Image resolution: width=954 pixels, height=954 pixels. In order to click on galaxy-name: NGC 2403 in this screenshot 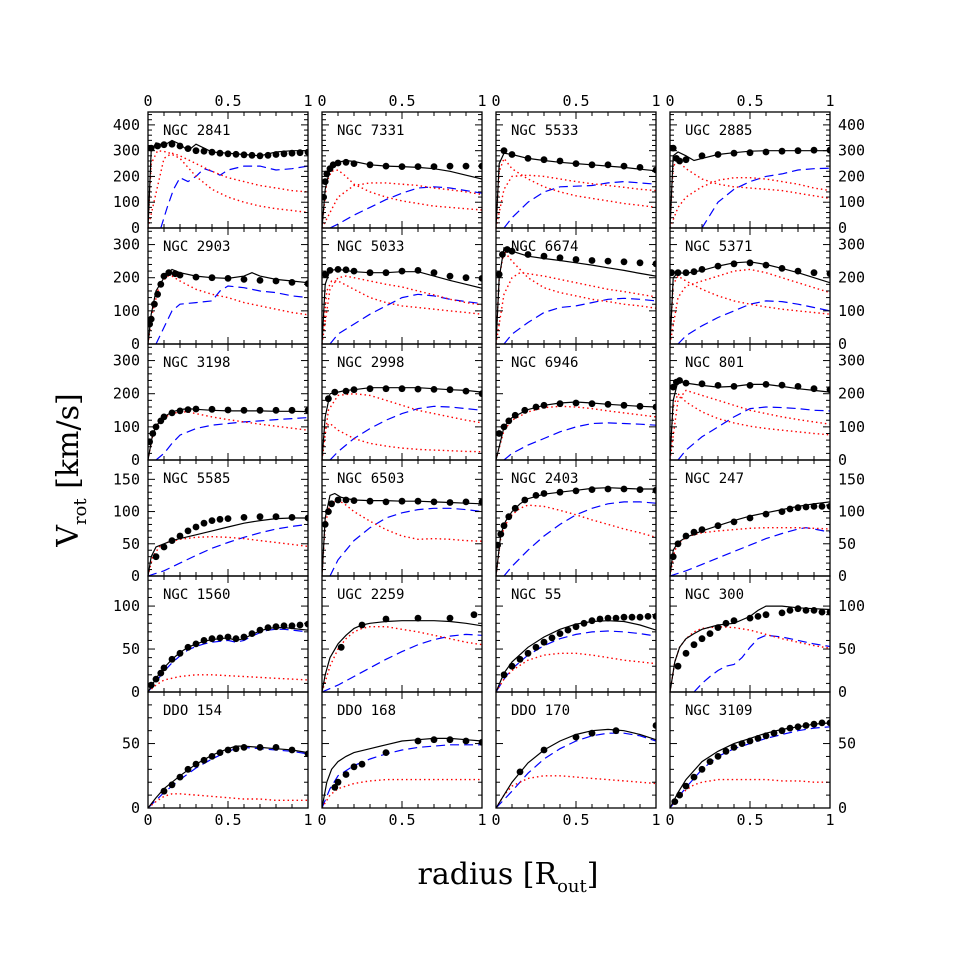, I will do `click(544, 479)`.